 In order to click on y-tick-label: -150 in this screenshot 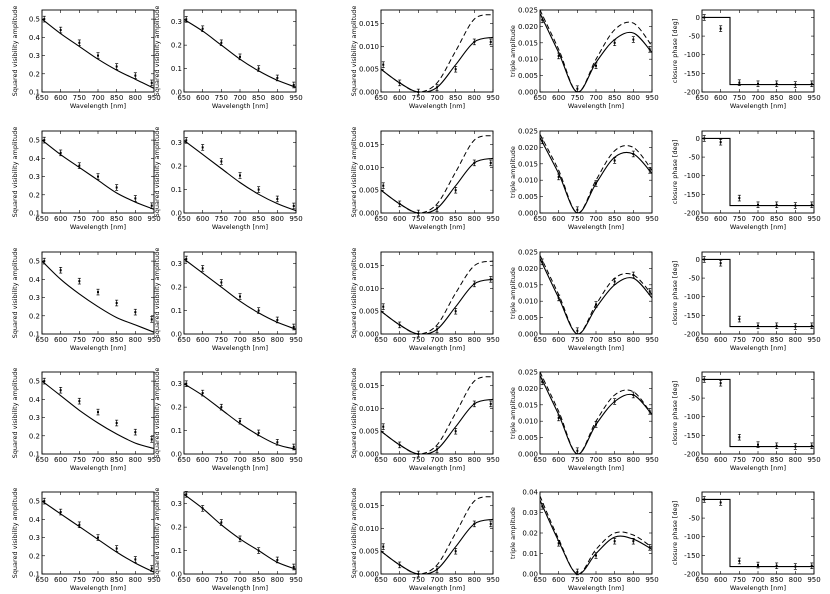, I will do `click(692, 74)`.